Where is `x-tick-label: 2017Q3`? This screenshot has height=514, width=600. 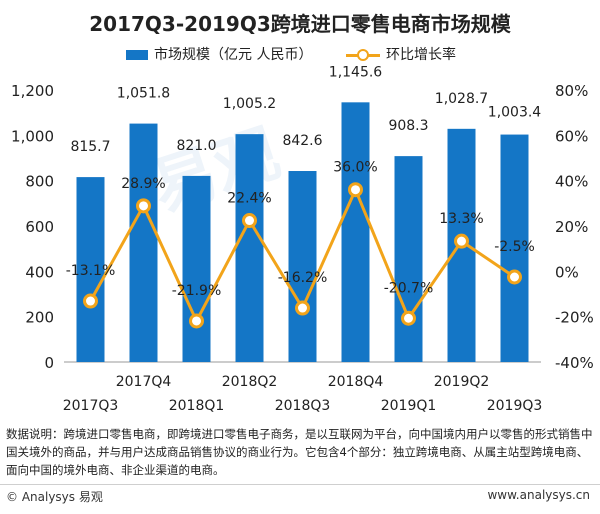
x-tick-label: 2017Q3 is located at coordinates (91, 406).